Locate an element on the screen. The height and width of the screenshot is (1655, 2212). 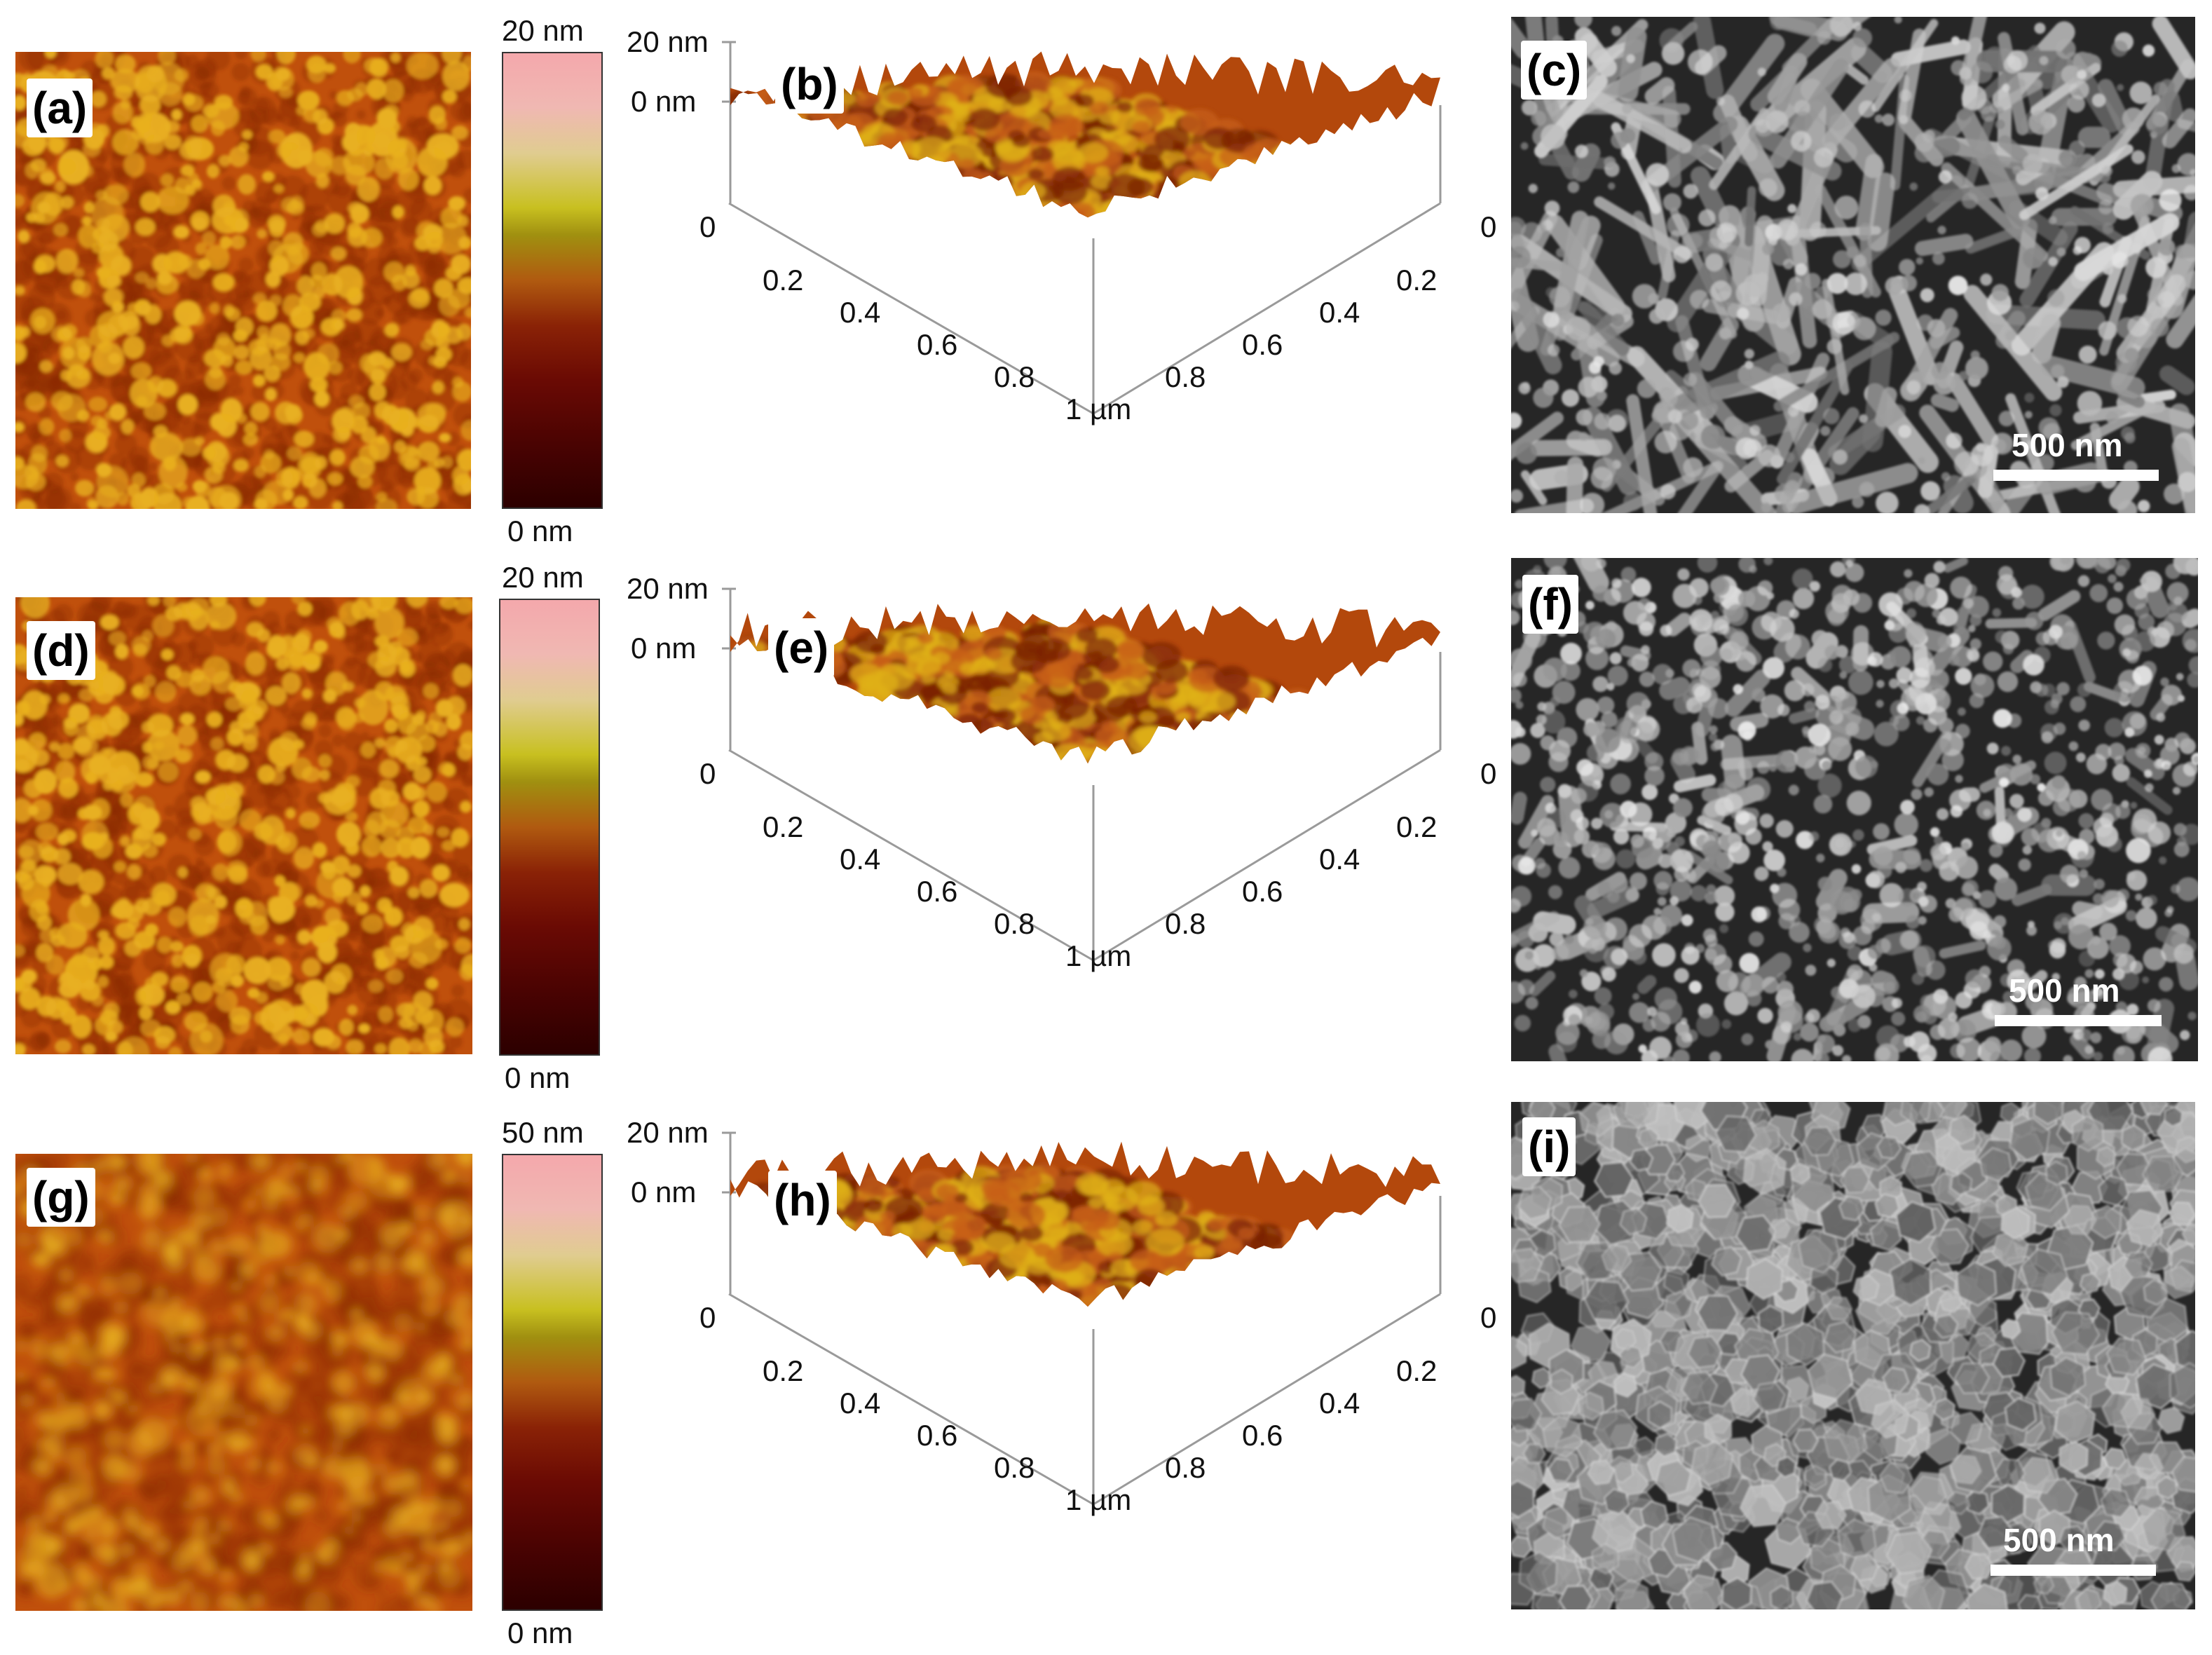
colorbar-g is located at coordinates (553, 1382).